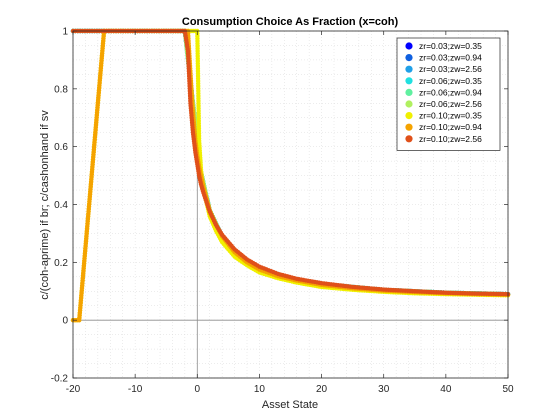 The image size is (560, 420). Describe the element at coordinates (384, 389) in the screenshot. I see `x-tick-label: 30` at that location.